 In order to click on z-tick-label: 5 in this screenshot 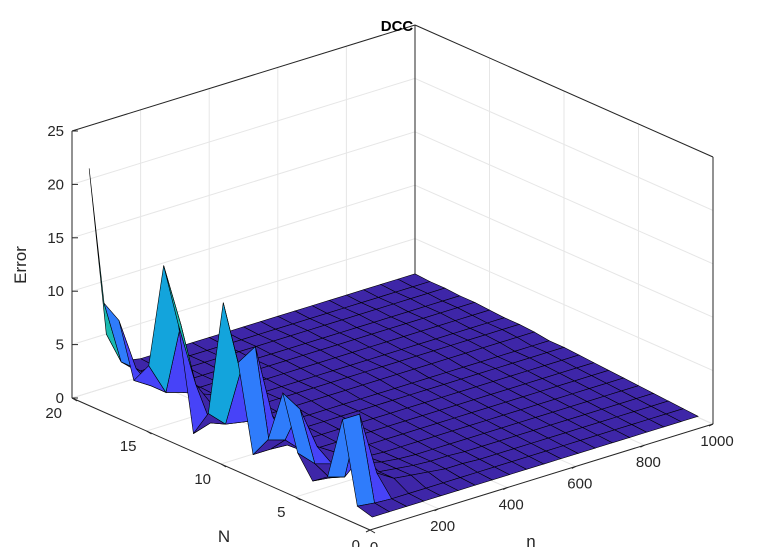, I will do `click(60, 345)`.